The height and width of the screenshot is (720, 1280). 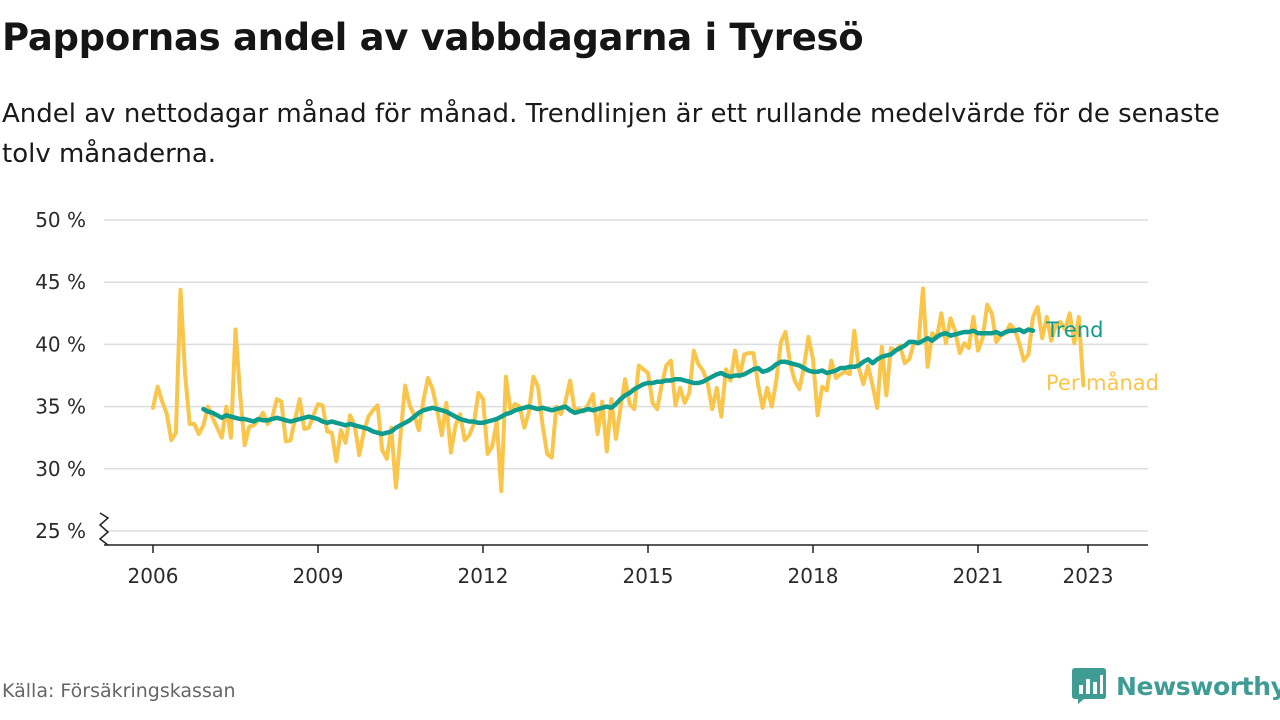 What do you see at coordinates (618, 382) in the screenshot?
I see `series-line-trend` at bounding box center [618, 382].